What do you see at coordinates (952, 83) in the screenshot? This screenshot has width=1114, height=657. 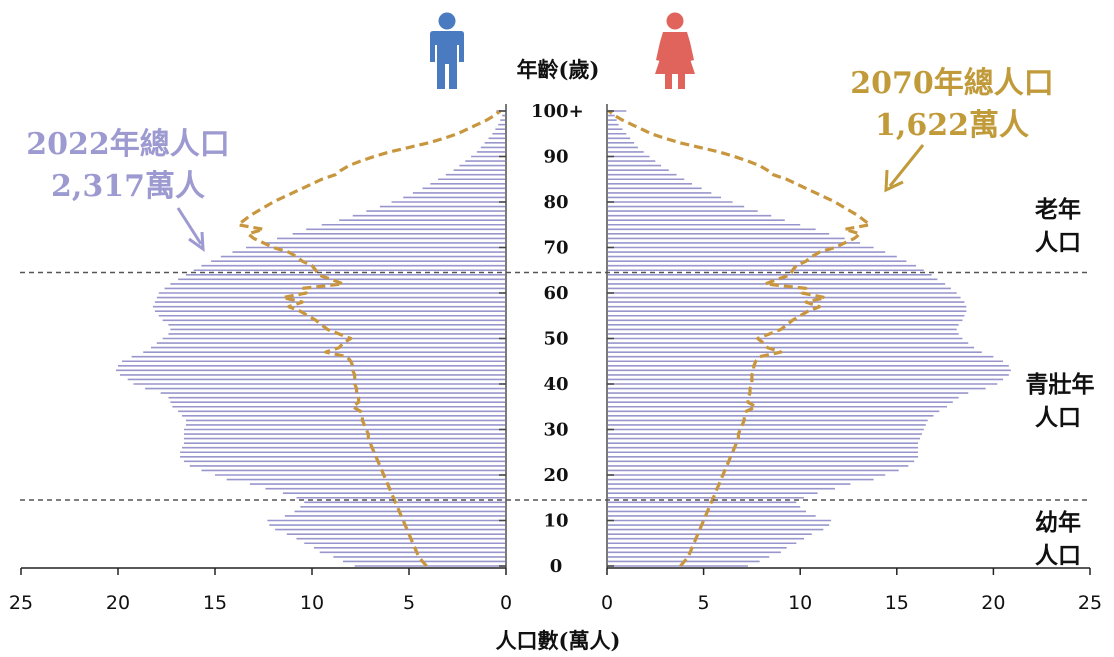 I see `callout-2070-line1: 2070年總人口` at bounding box center [952, 83].